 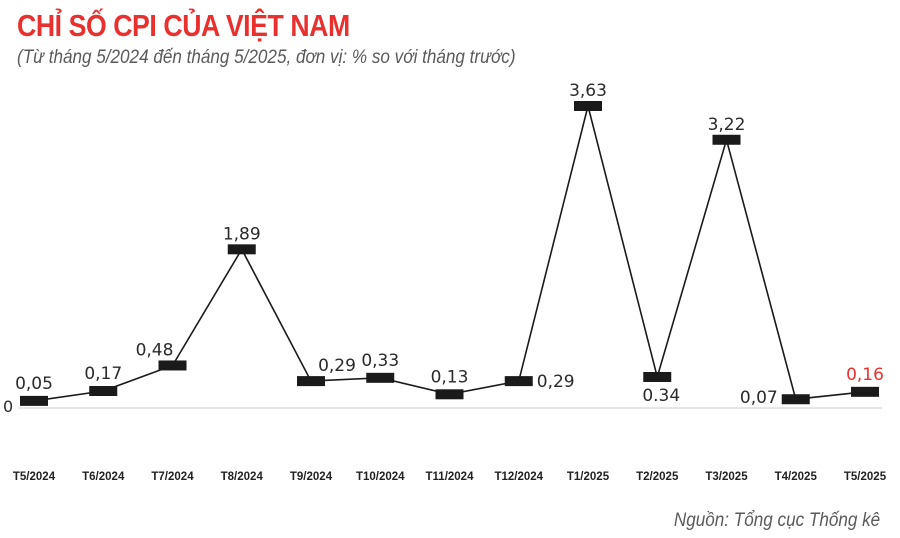 I want to click on x-axis-tick-label: T11/2024, so click(x=450, y=477).